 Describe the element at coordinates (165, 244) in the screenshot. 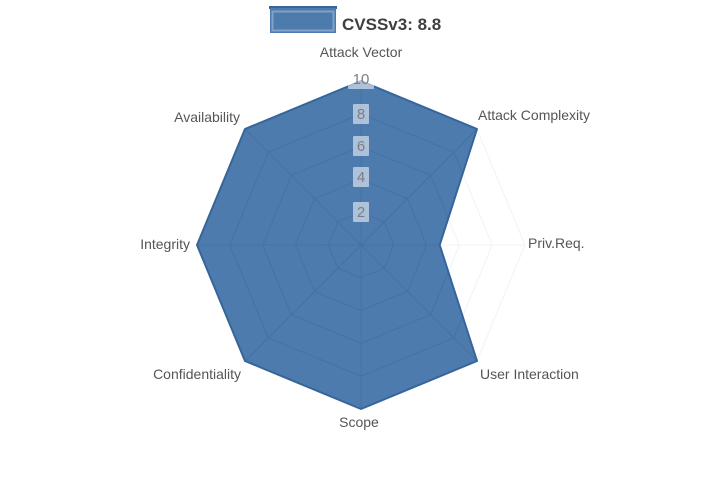

I see `axis-label-integrity: Integrity` at that location.